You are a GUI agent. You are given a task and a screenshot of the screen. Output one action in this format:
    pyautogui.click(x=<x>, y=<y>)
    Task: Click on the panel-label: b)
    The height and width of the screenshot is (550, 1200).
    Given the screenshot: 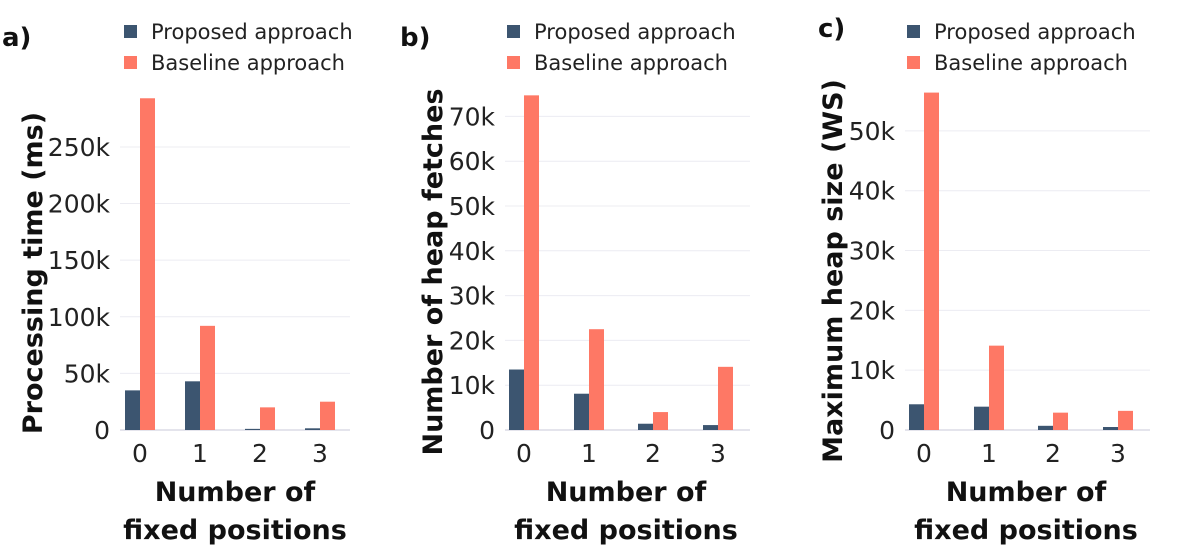 What is the action you would take?
    pyautogui.click(x=415, y=38)
    